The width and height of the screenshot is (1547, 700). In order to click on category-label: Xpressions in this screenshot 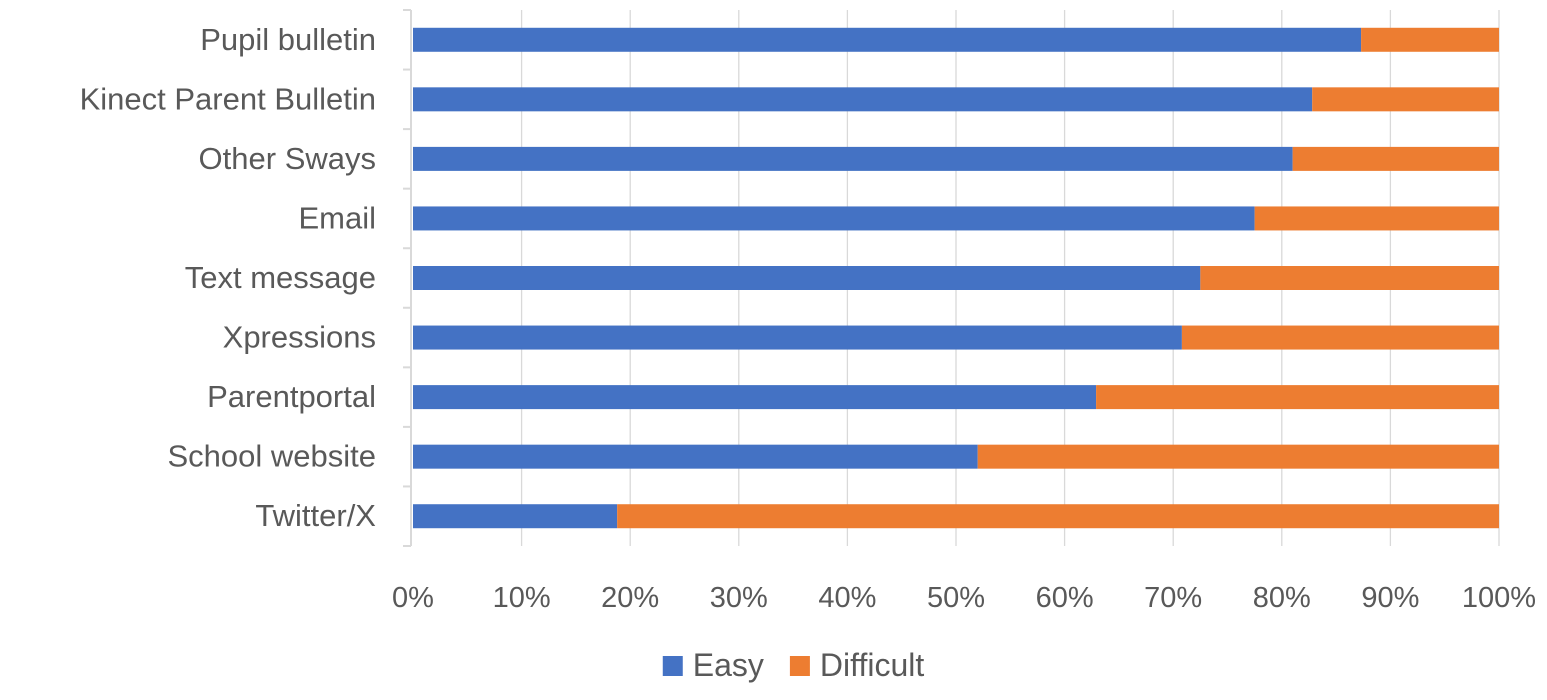, I will do `click(299, 337)`.